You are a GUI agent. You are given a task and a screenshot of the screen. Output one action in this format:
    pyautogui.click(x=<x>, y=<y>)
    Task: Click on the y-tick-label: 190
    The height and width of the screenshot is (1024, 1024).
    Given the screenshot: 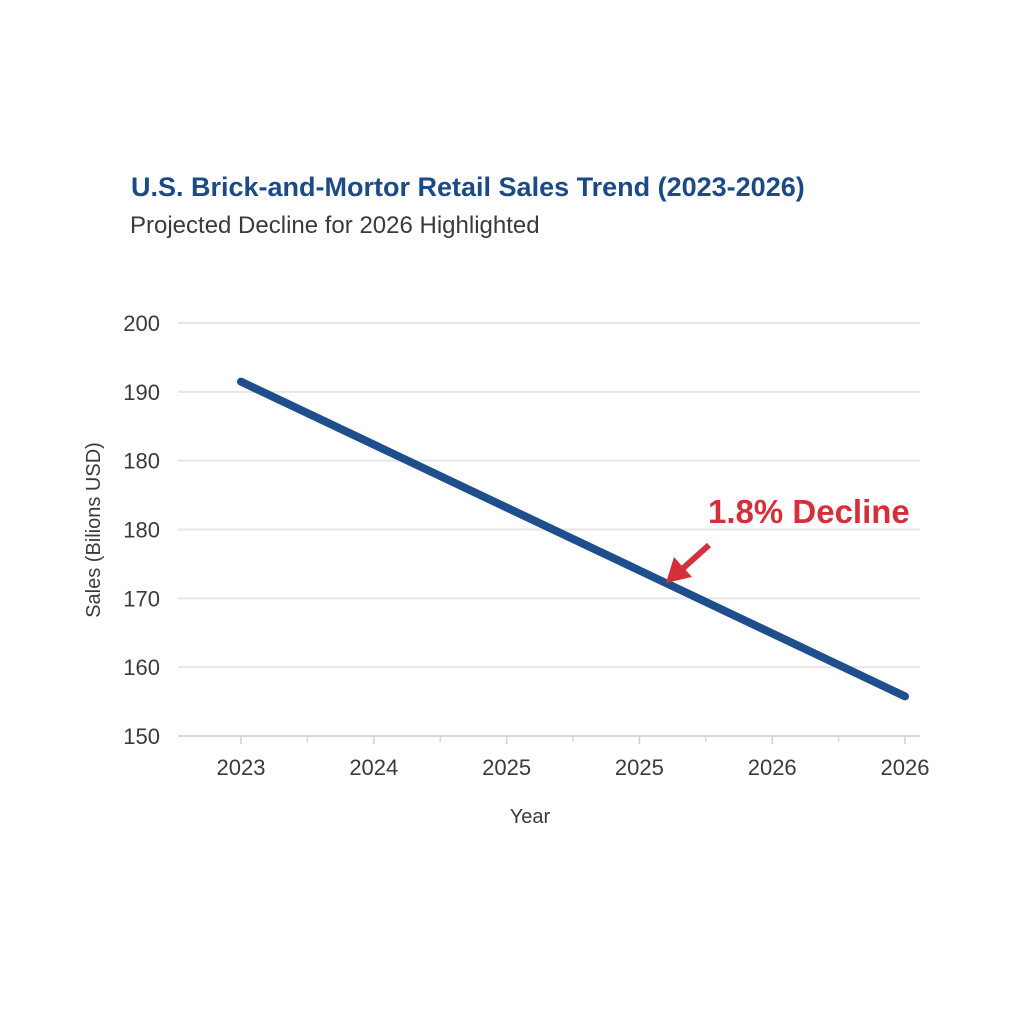 What is the action you would take?
    pyautogui.click(x=141, y=392)
    